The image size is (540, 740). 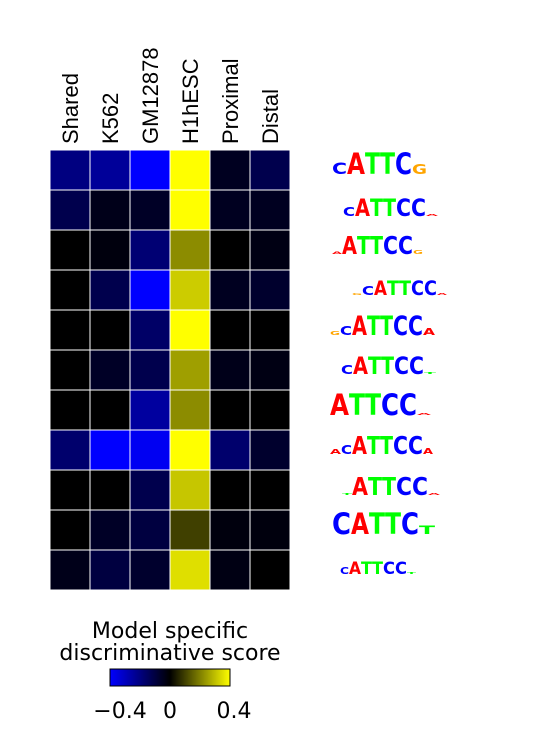 What do you see at coordinates (169, 653) in the screenshot?
I see `legend-title-line2: discriminative score` at bounding box center [169, 653].